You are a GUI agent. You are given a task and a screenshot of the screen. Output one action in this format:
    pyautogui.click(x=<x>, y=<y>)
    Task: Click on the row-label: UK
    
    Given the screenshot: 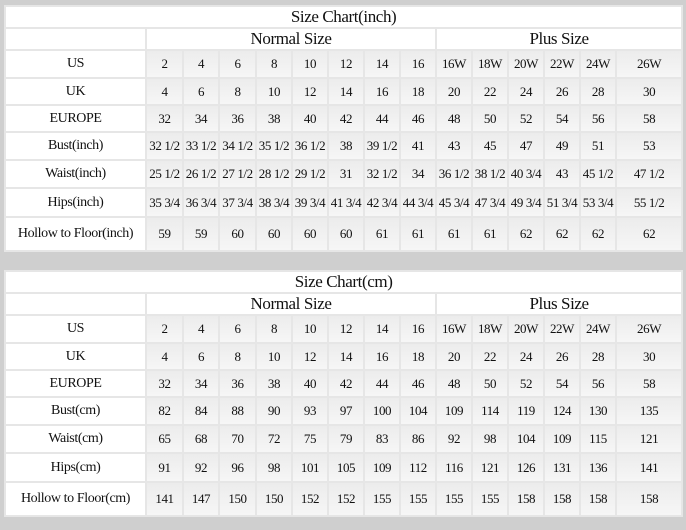 What is the action you would take?
    pyautogui.click(x=75, y=356)
    